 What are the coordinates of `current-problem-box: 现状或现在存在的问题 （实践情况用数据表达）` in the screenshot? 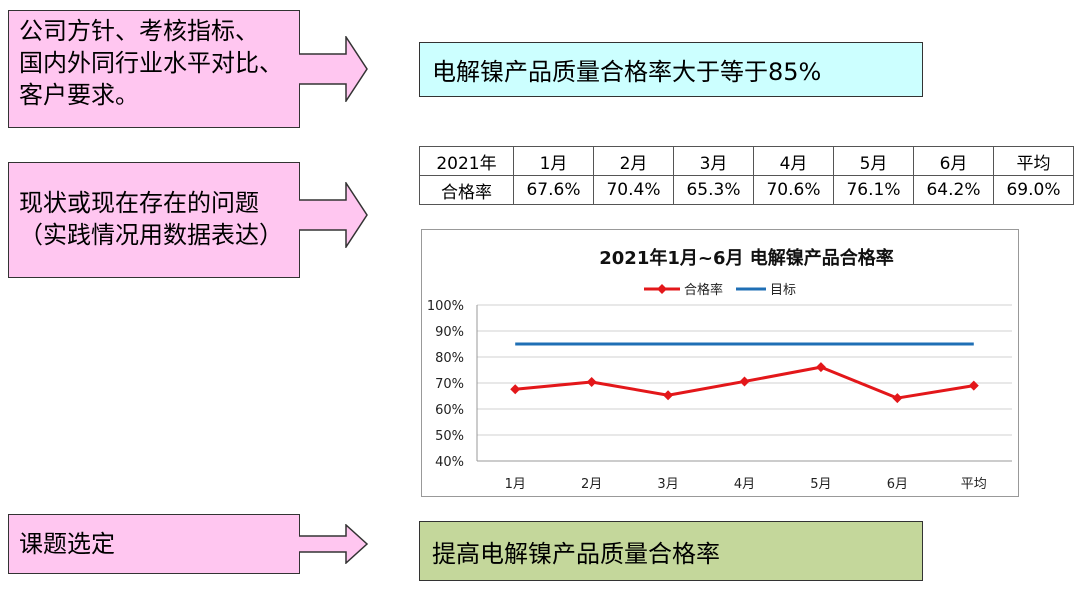 It's located at (154, 220).